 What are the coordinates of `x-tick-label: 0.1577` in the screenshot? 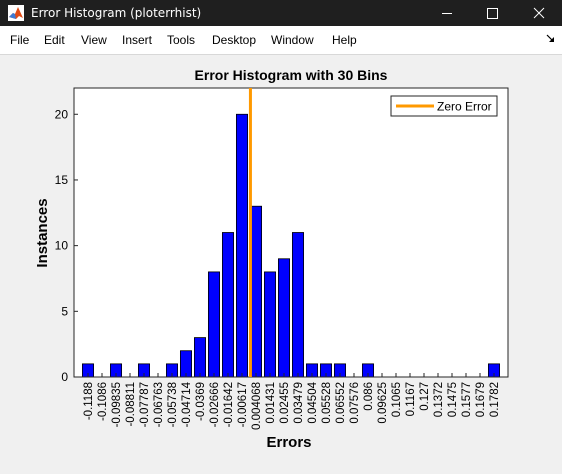 It's located at (467, 399).